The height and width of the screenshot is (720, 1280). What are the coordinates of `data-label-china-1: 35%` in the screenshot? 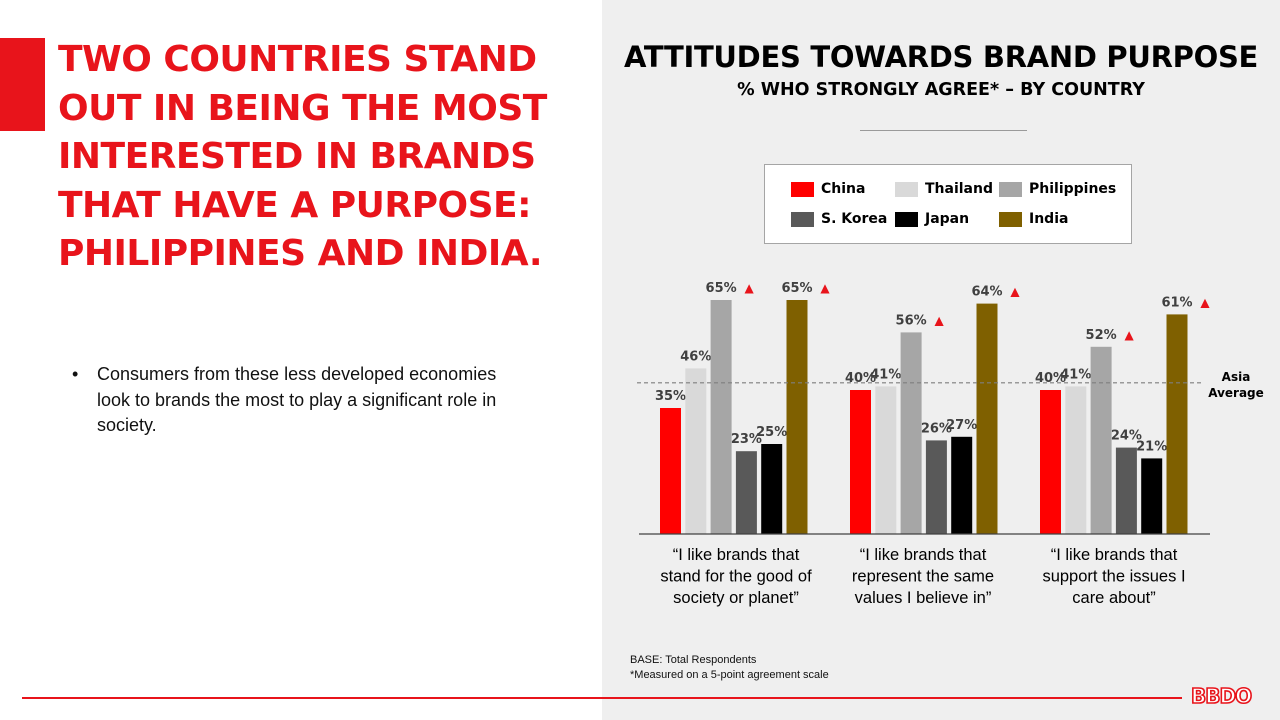 It's located at (670, 396).